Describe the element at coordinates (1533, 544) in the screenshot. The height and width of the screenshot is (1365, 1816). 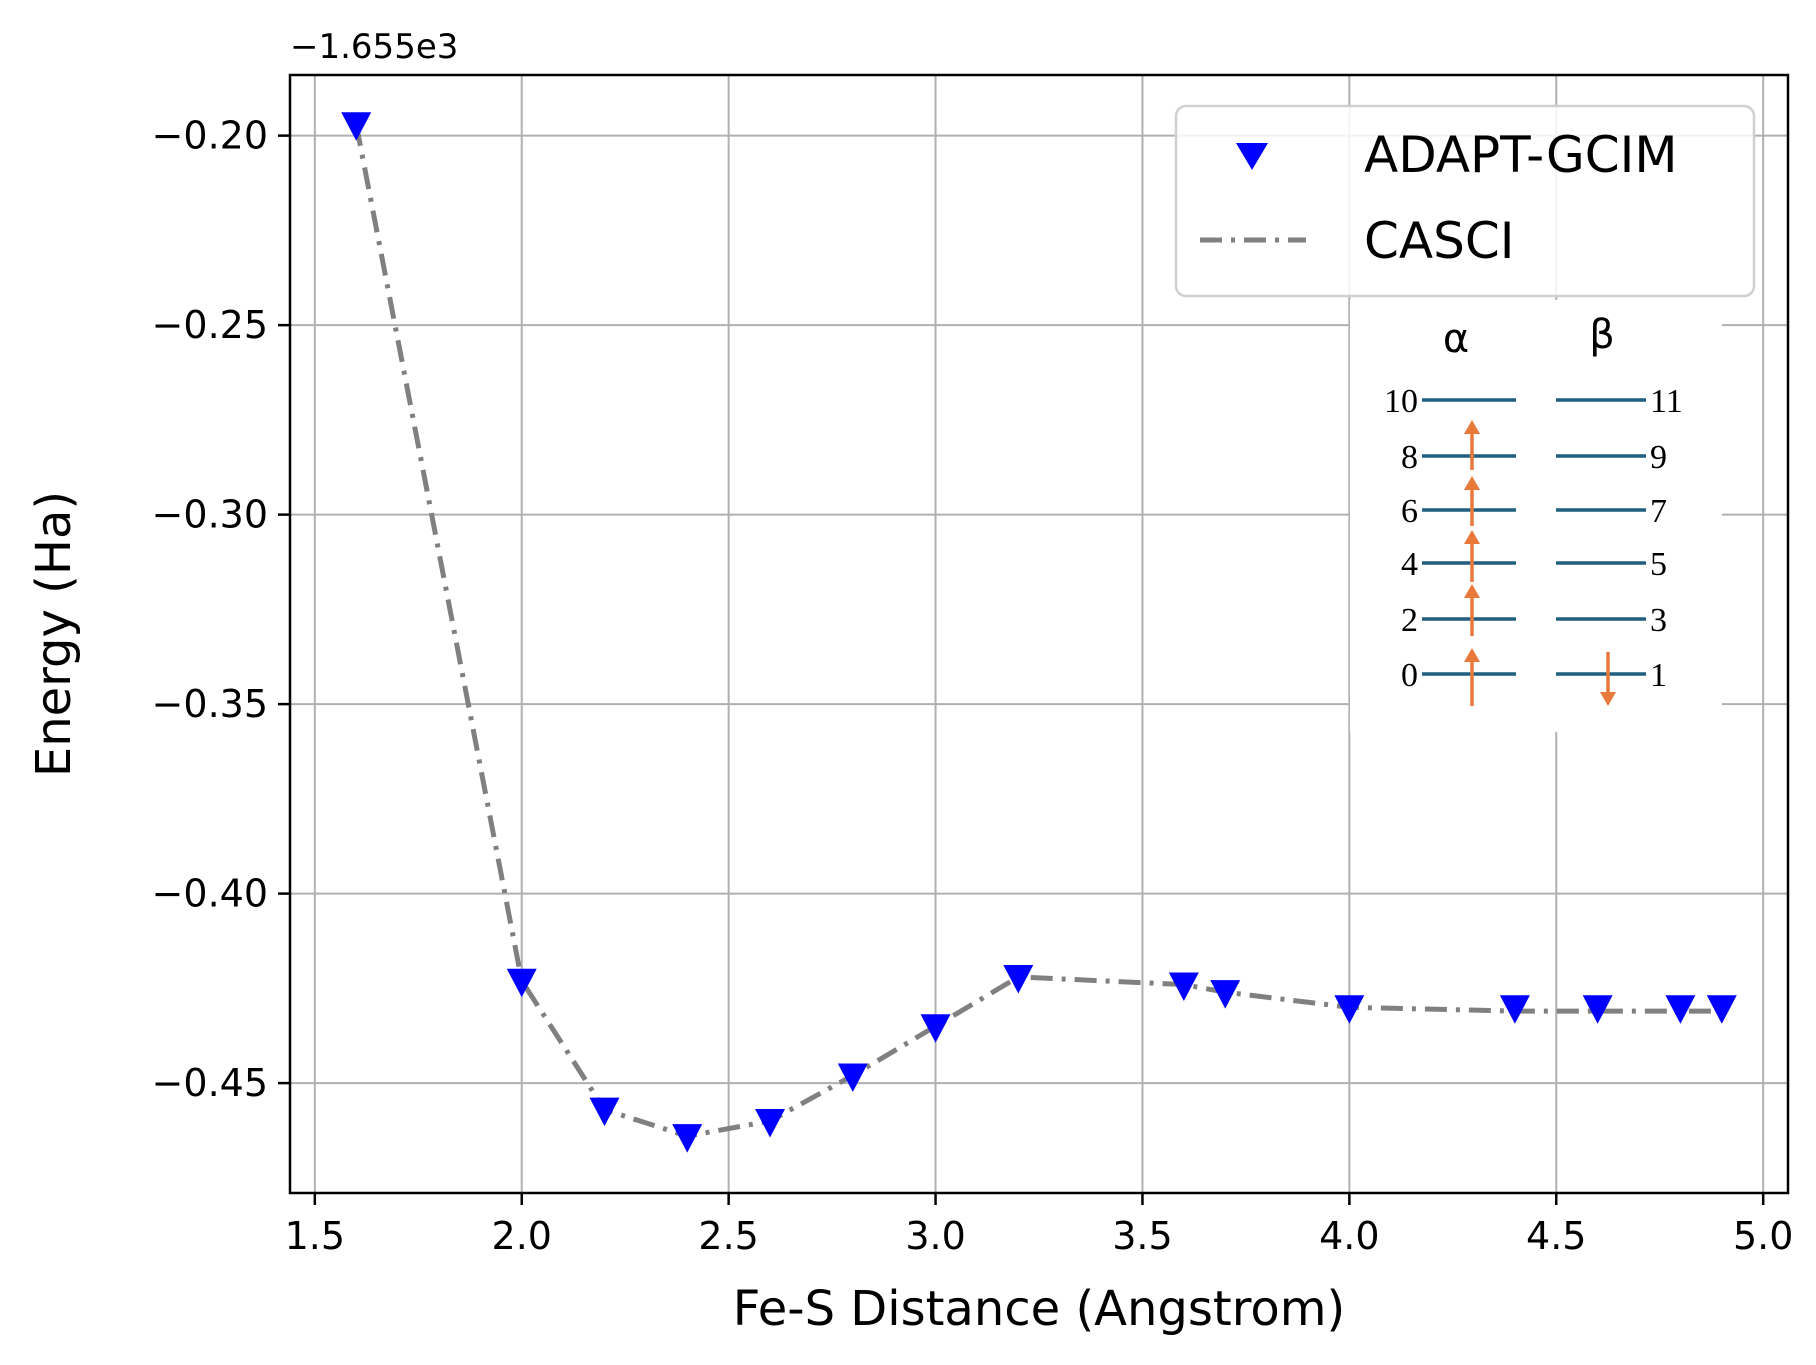
I see `orbital-levels: 10 11 8 9 6 7 4 5 2 3 0 1` at that location.